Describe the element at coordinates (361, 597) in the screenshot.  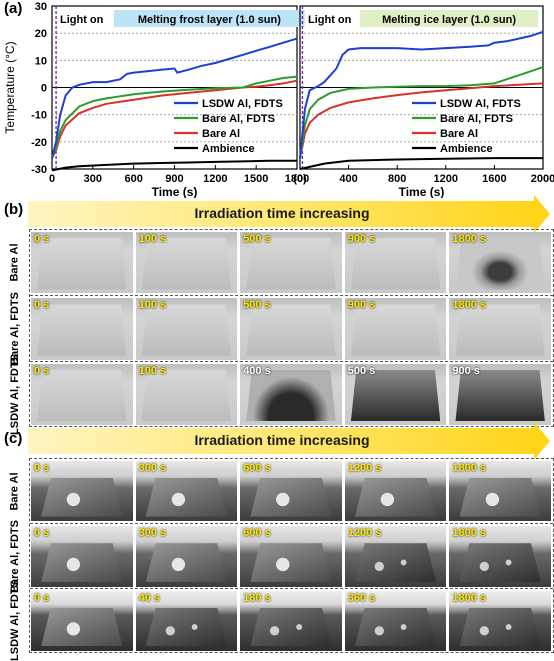
I see `time-label: 360 s` at that location.